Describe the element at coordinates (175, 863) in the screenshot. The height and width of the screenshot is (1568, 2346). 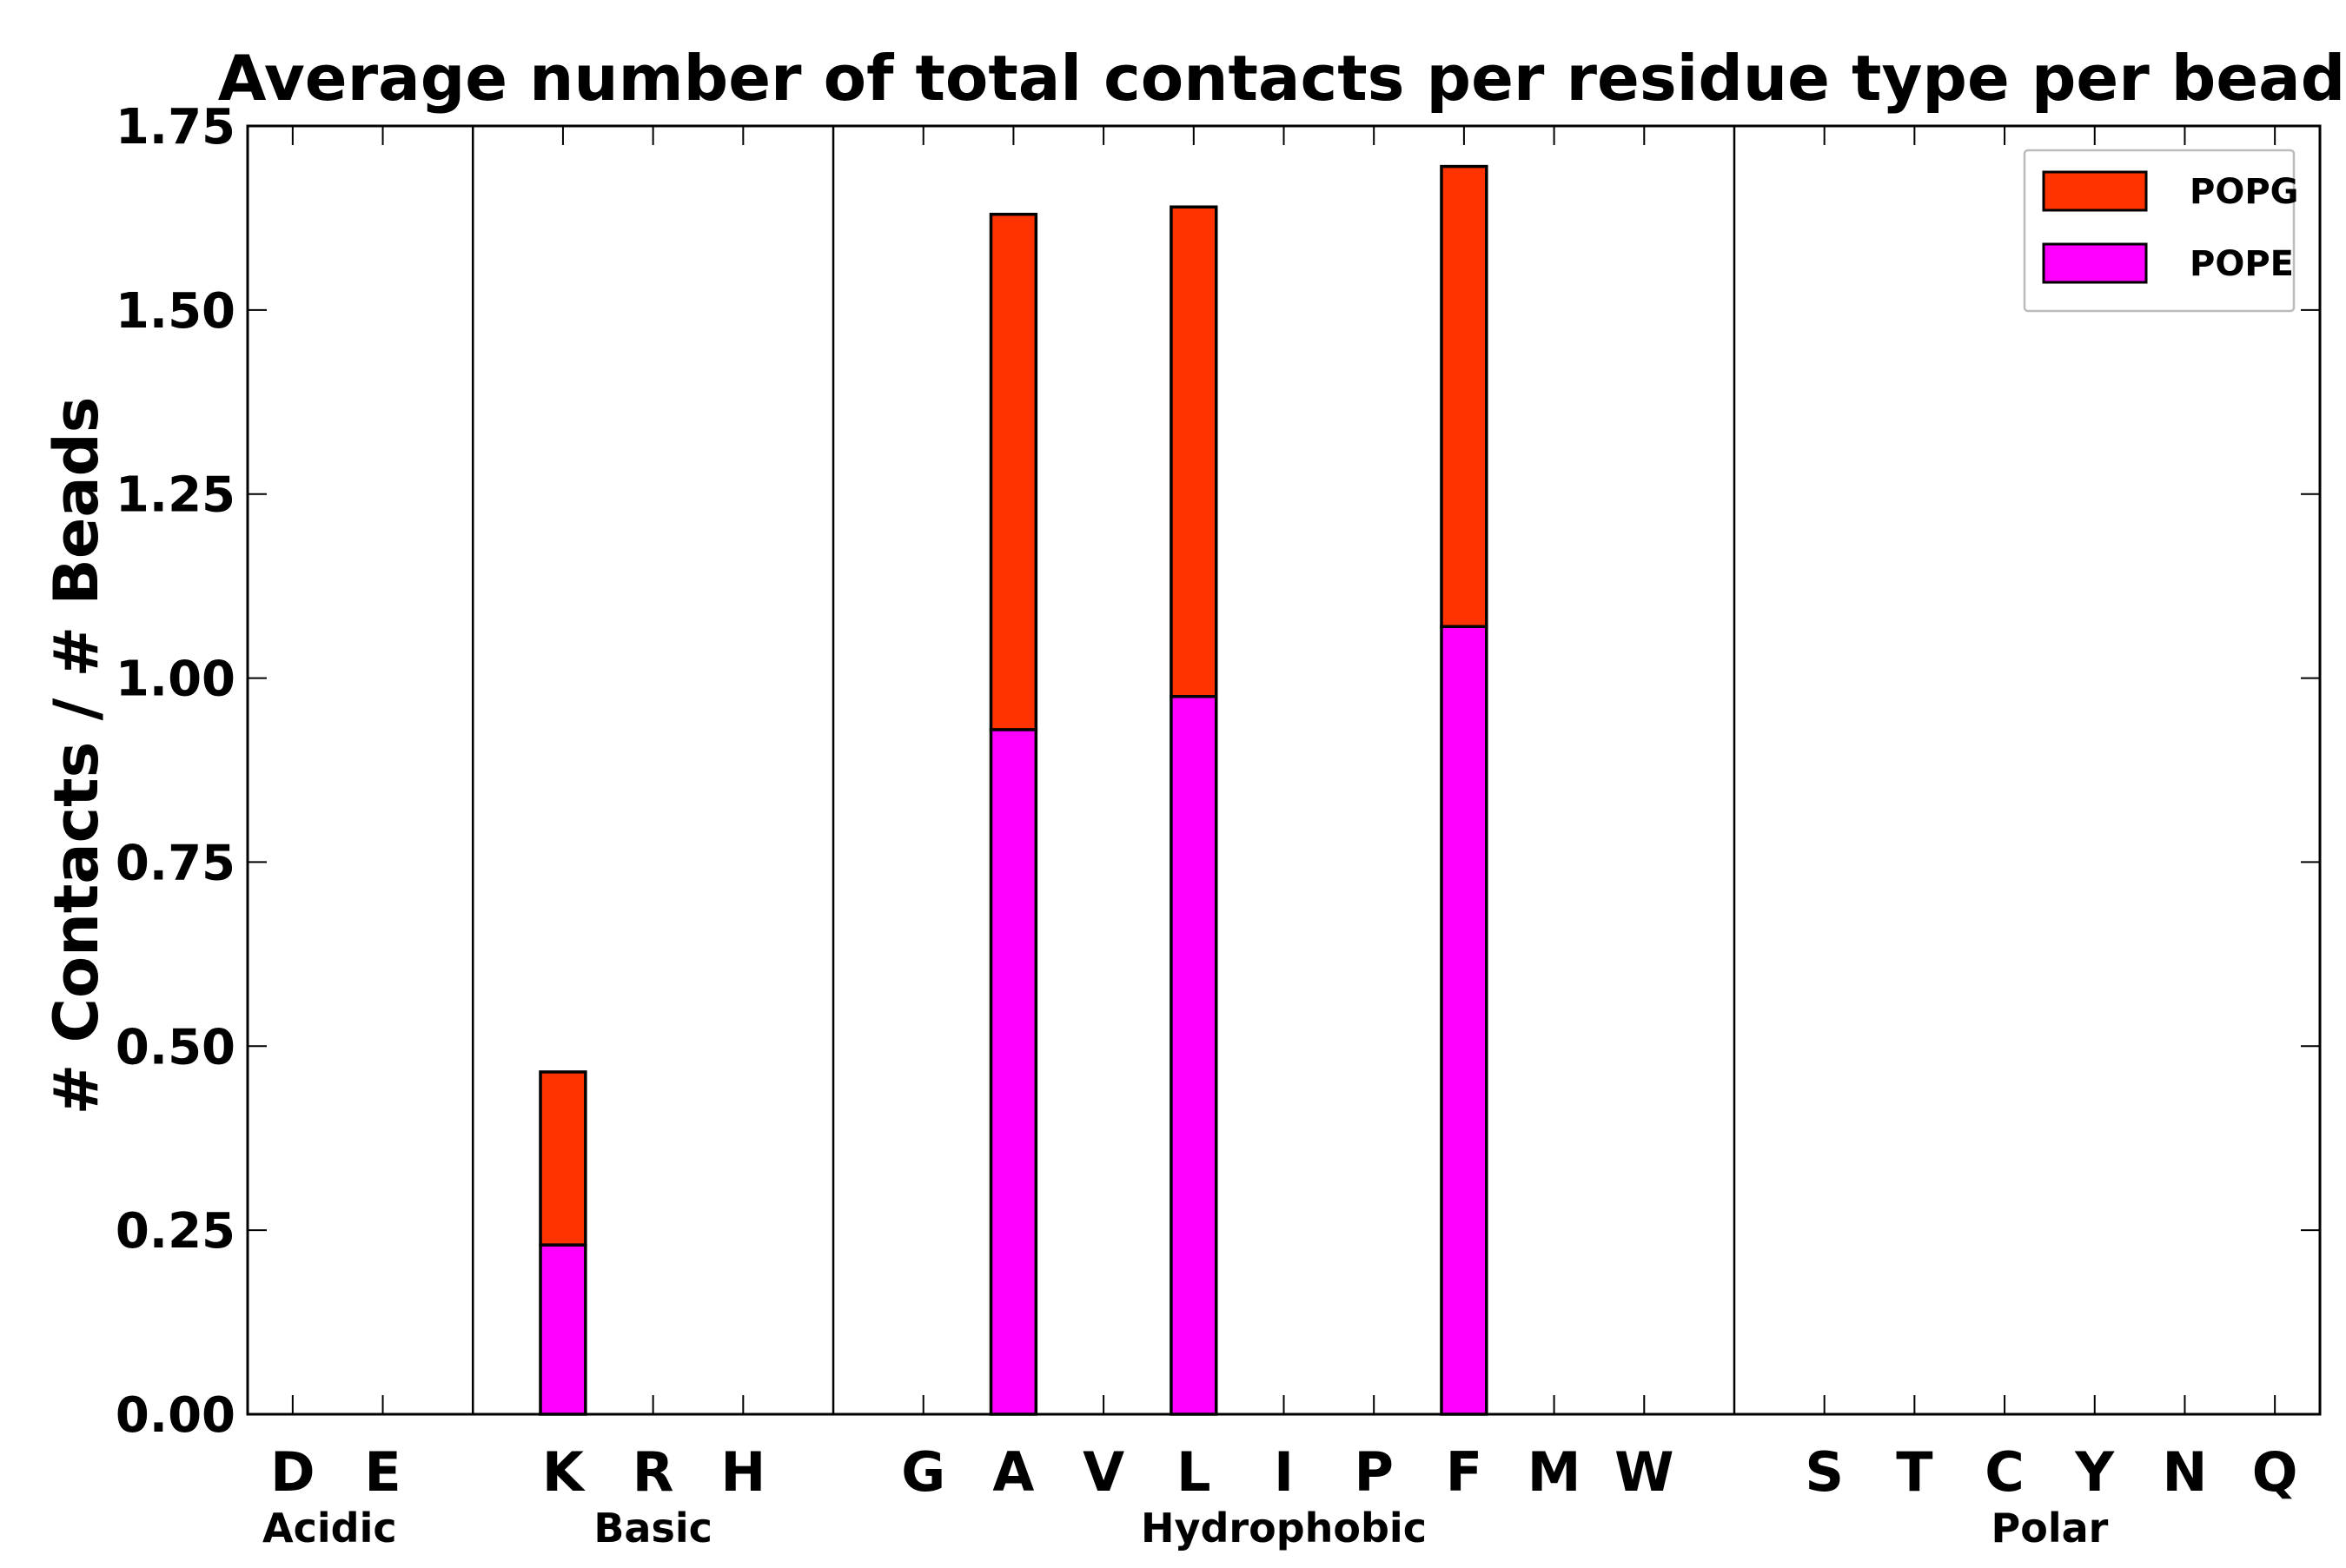
I see `y-tick-label: 0.75` at that location.